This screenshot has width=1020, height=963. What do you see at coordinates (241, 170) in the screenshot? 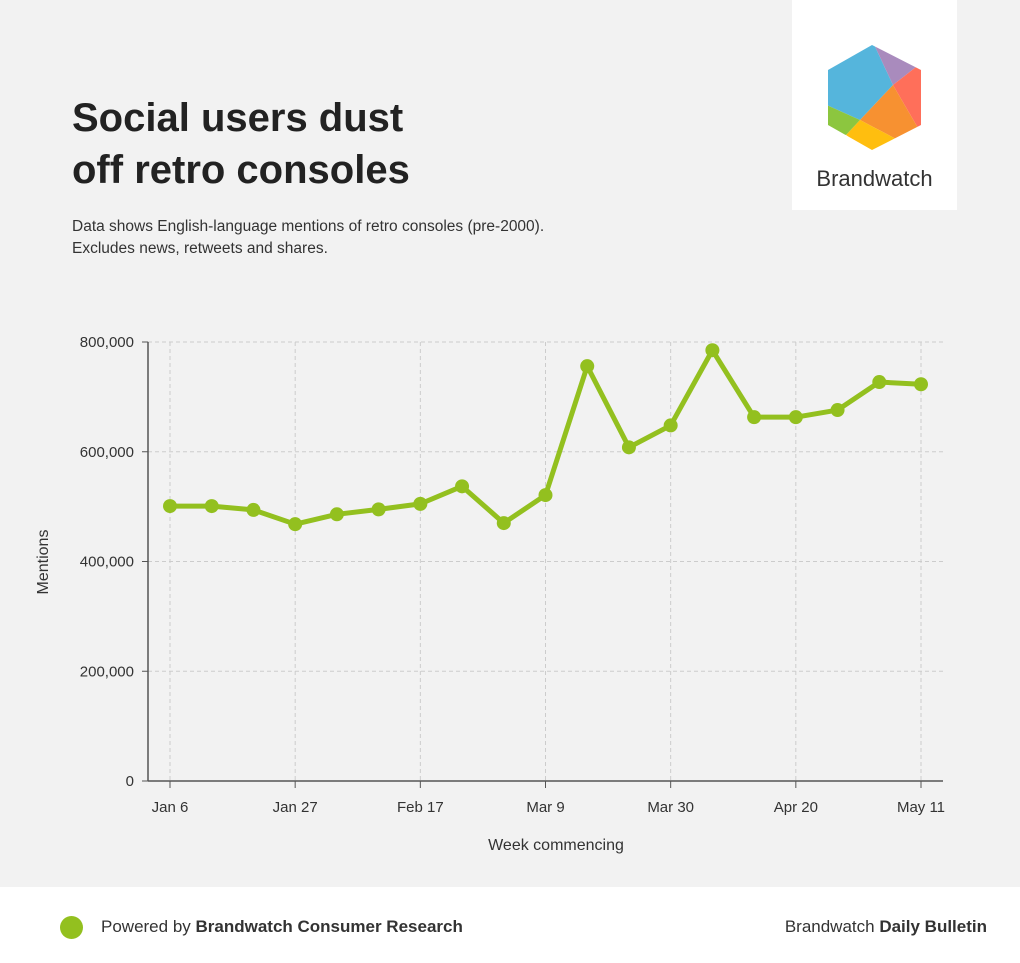
I see `title-line: off retro consoles` at bounding box center [241, 170].